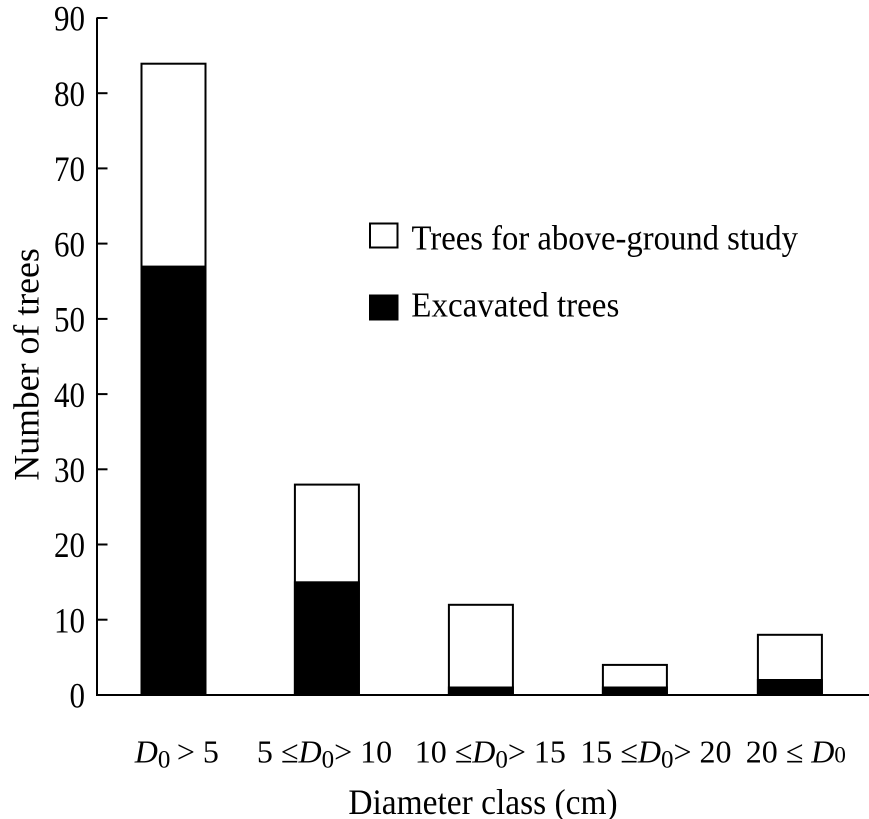 This screenshot has width=869, height=819. What do you see at coordinates (605, 238) in the screenshot?
I see `svg-text: Trees for above-ground study` at bounding box center [605, 238].